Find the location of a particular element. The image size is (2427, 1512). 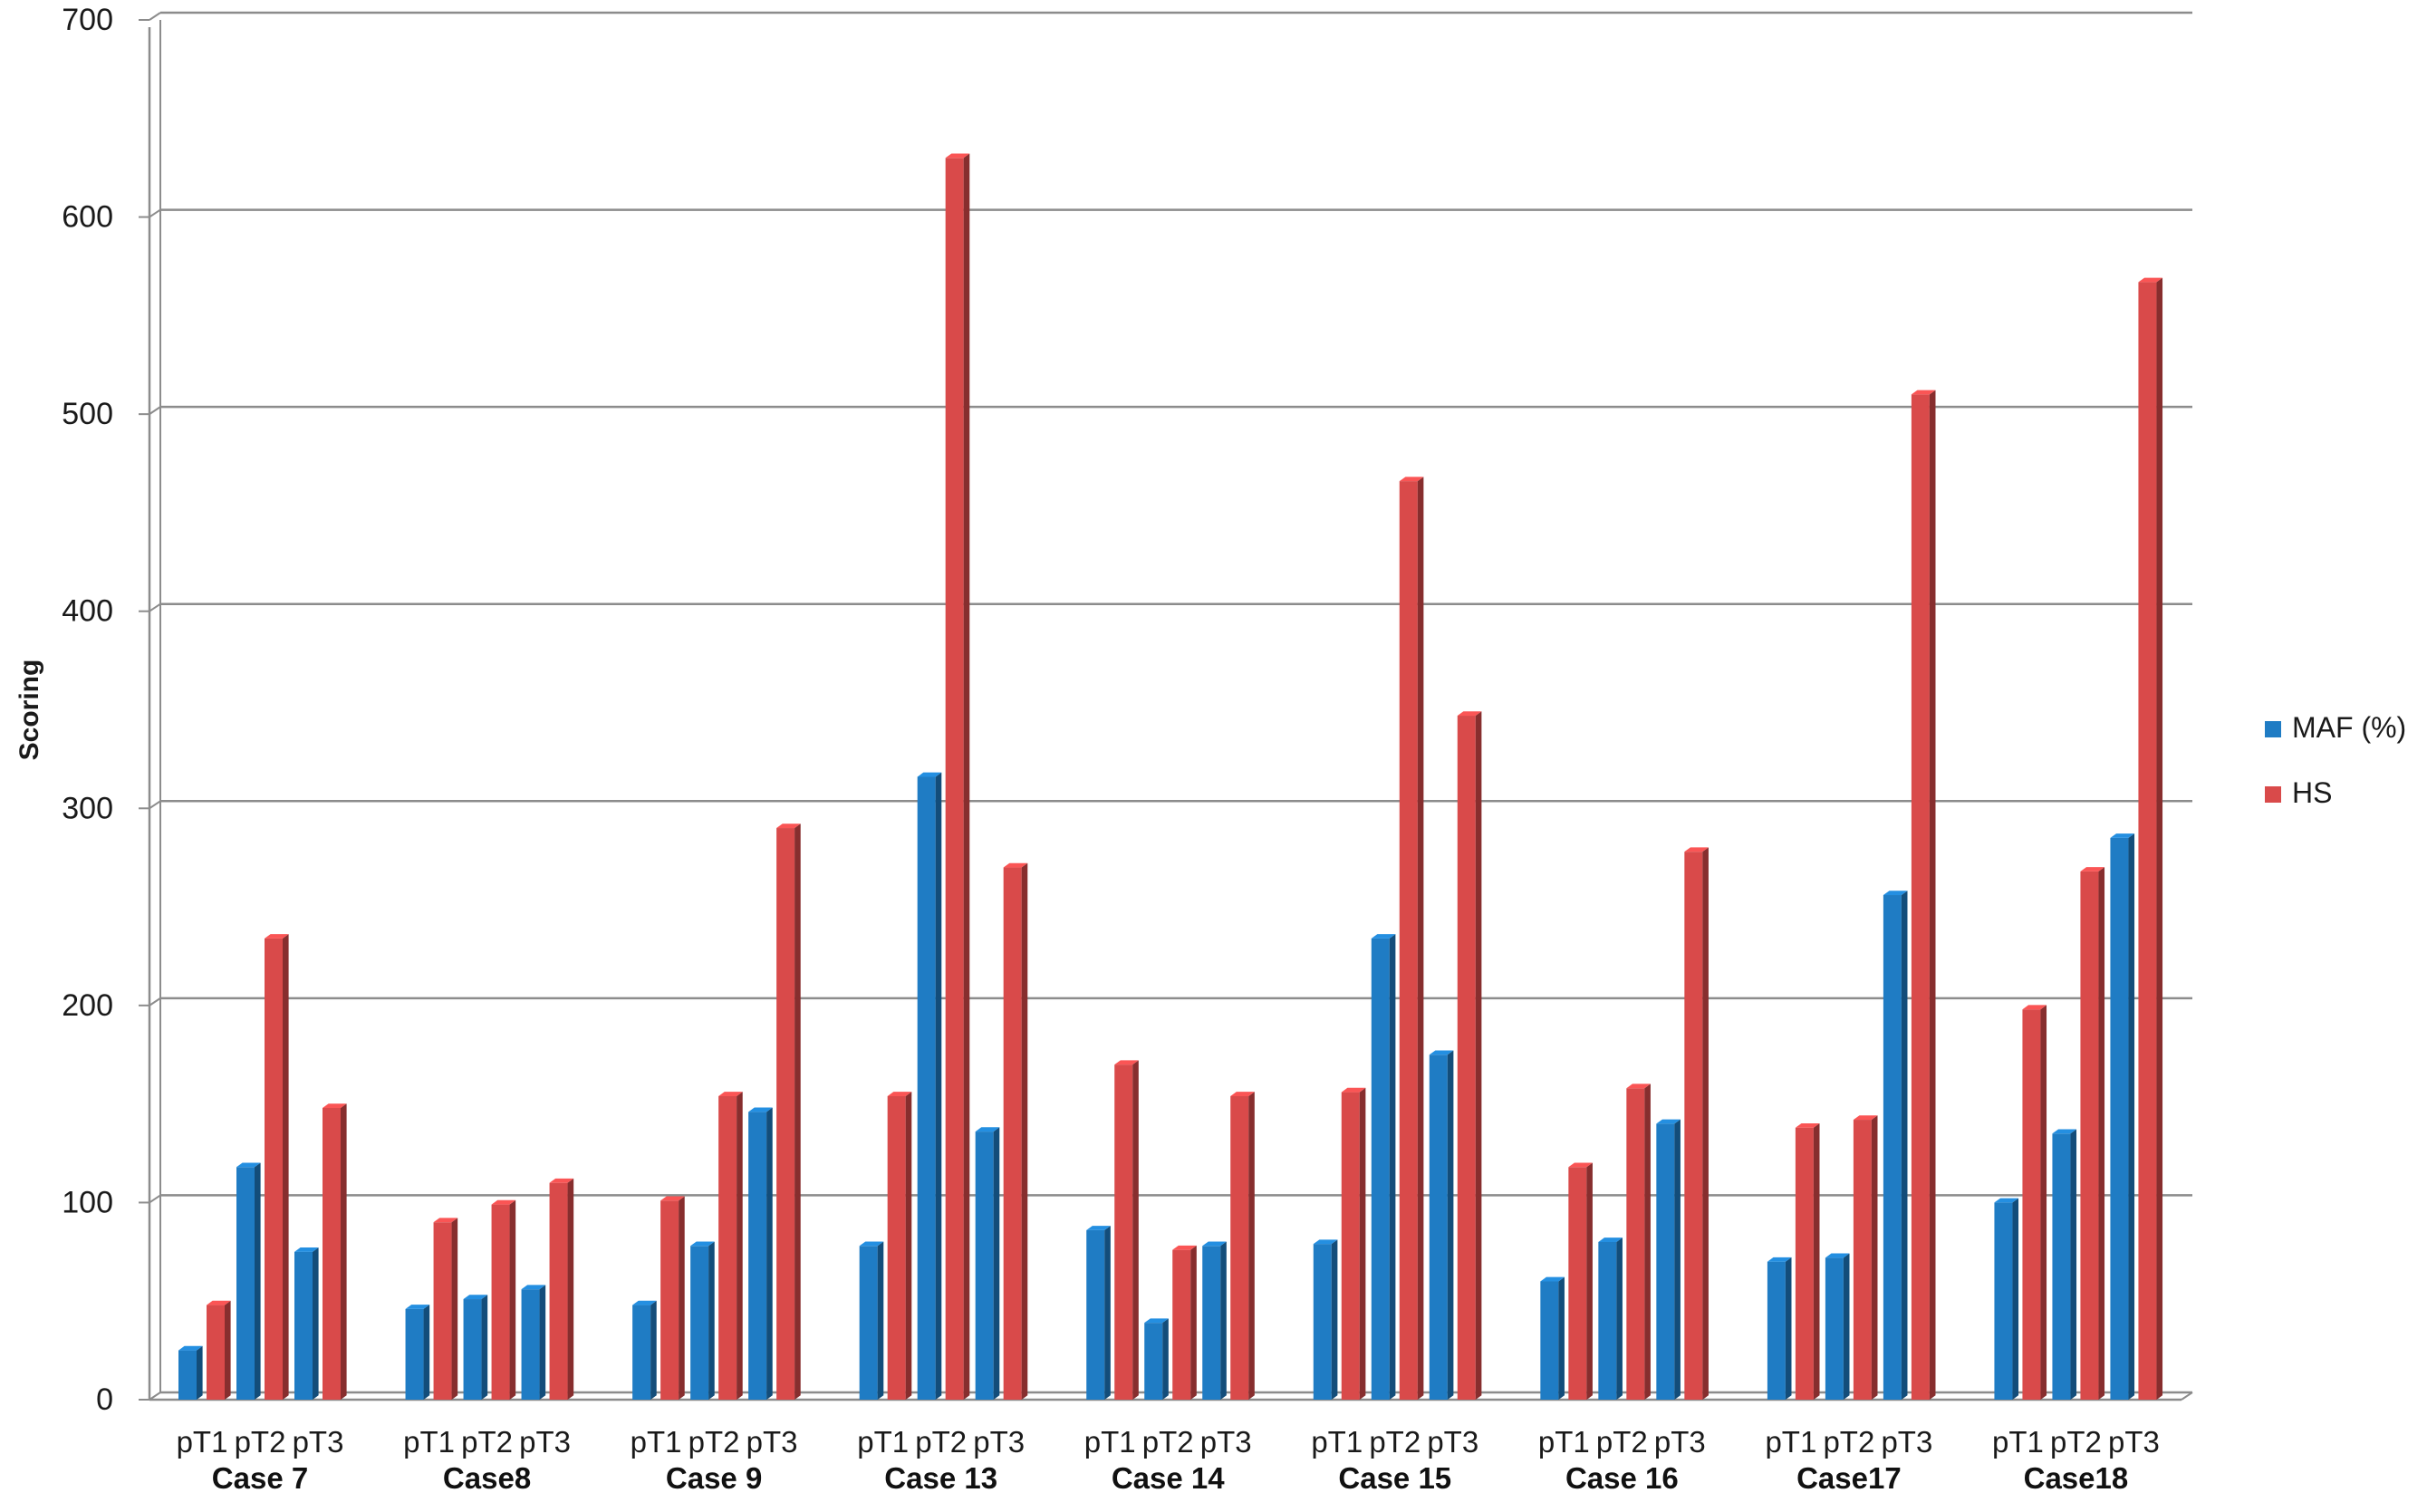

y-tick-label: 700 is located at coordinates (88, 20).